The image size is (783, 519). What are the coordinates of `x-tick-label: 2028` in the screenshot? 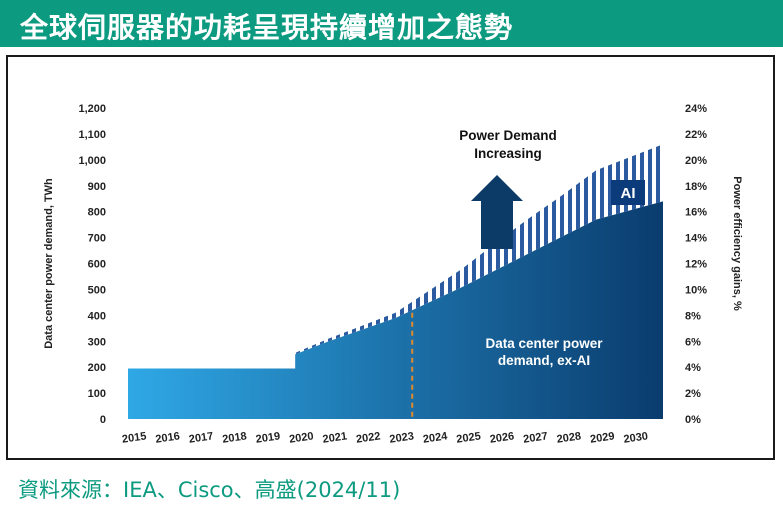 It's located at (569, 437).